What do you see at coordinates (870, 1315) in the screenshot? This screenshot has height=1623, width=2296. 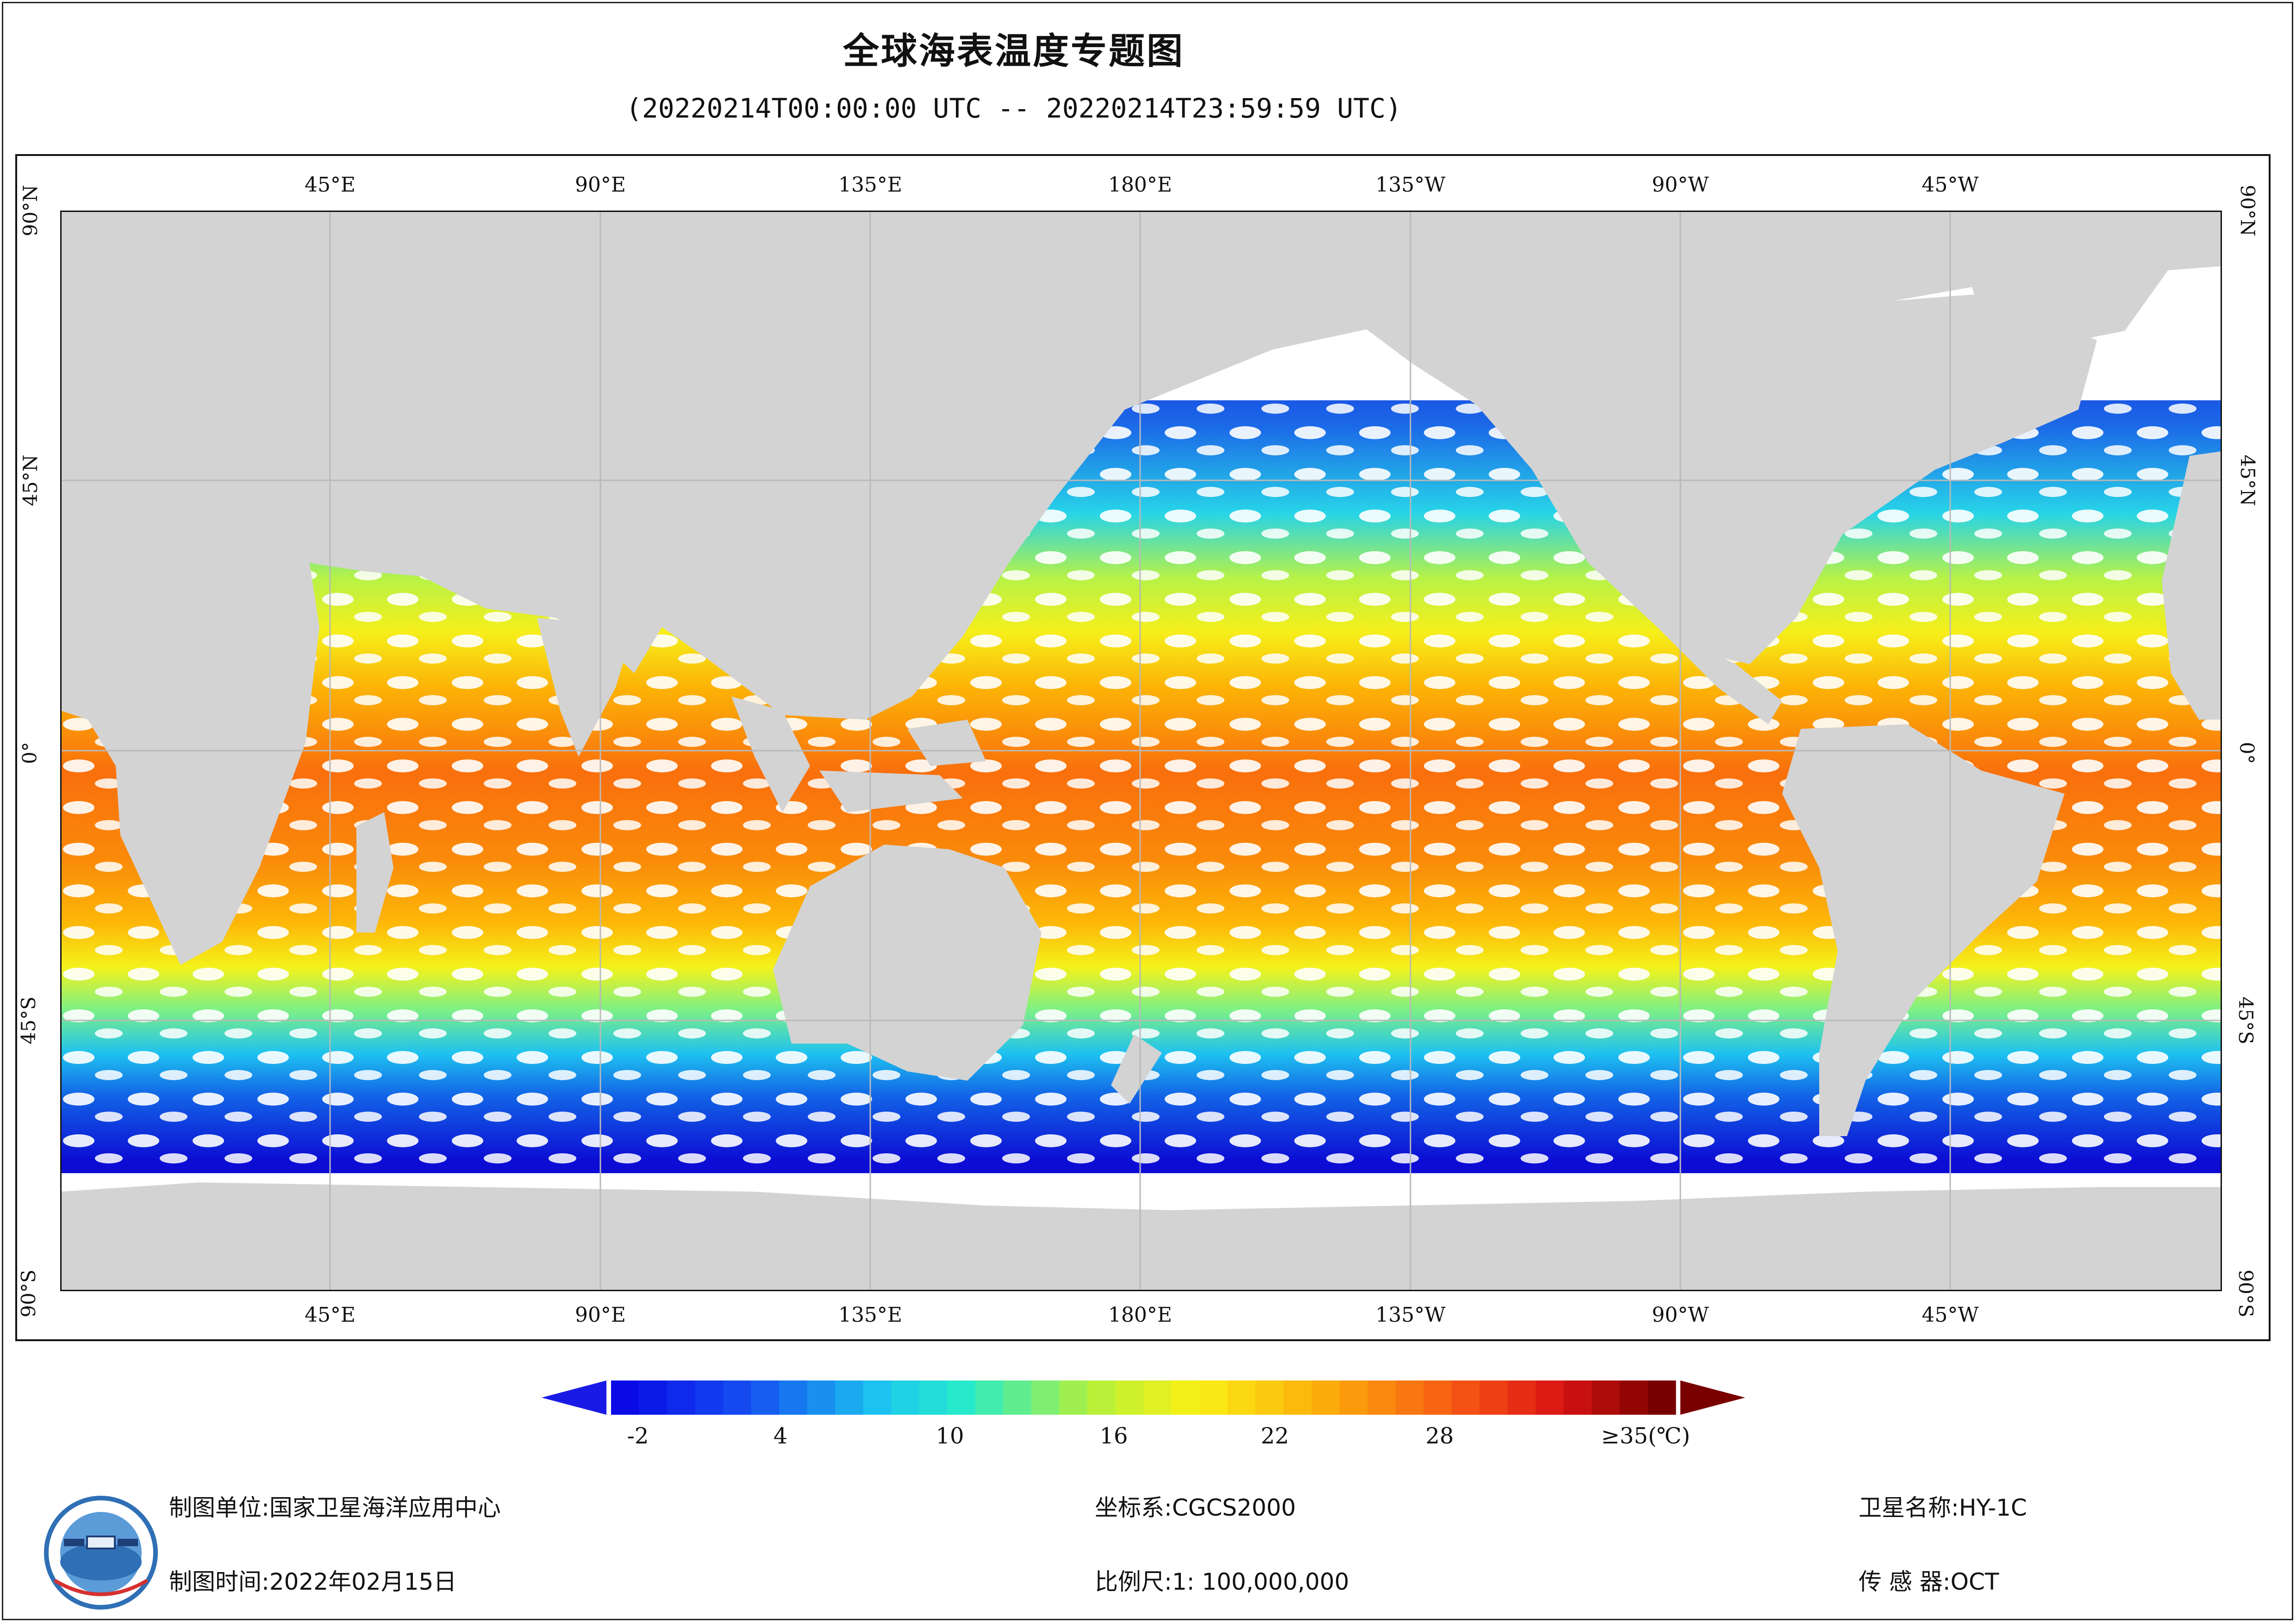 I see `bottom-lon-label: 135°E` at bounding box center [870, 1315].